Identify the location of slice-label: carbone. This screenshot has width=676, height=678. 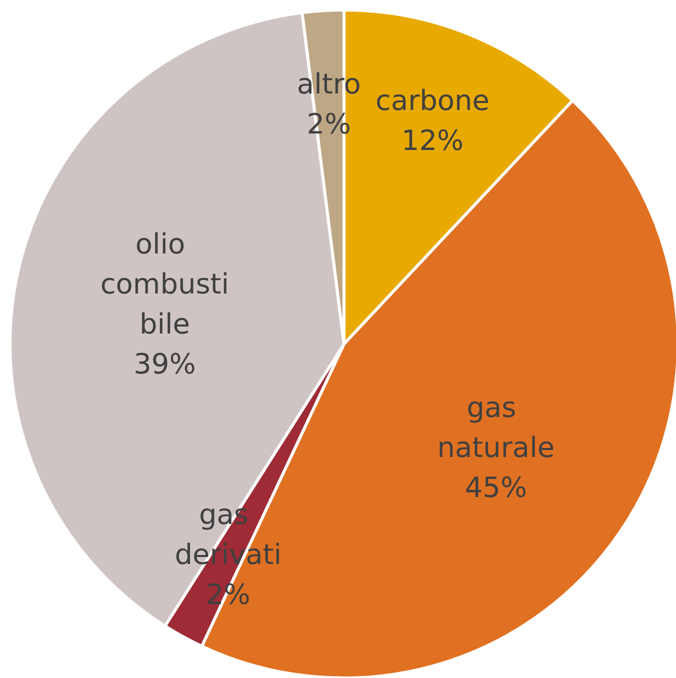
(433, 100).